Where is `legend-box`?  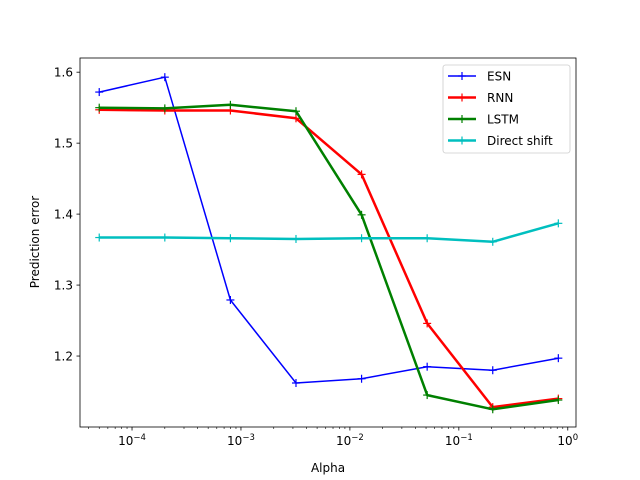 legend-box is located at coordinates (506, 109).